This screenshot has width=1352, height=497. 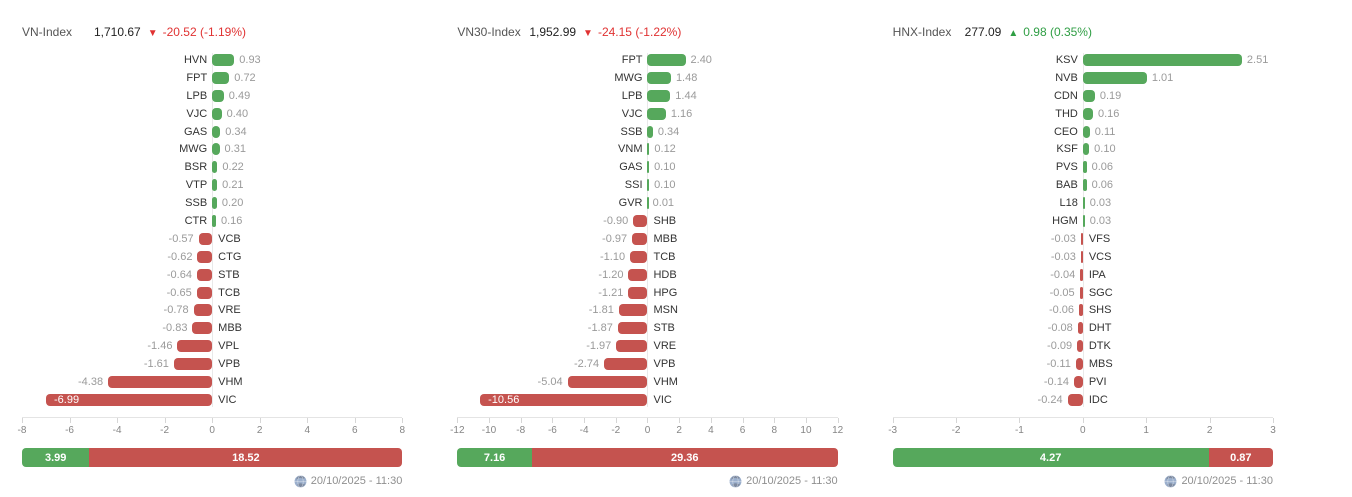 What do you see at coordinates (684, 457) in the screenshot?
I see `losers-total-segment: 29.36` at bounding box center [684, 457].